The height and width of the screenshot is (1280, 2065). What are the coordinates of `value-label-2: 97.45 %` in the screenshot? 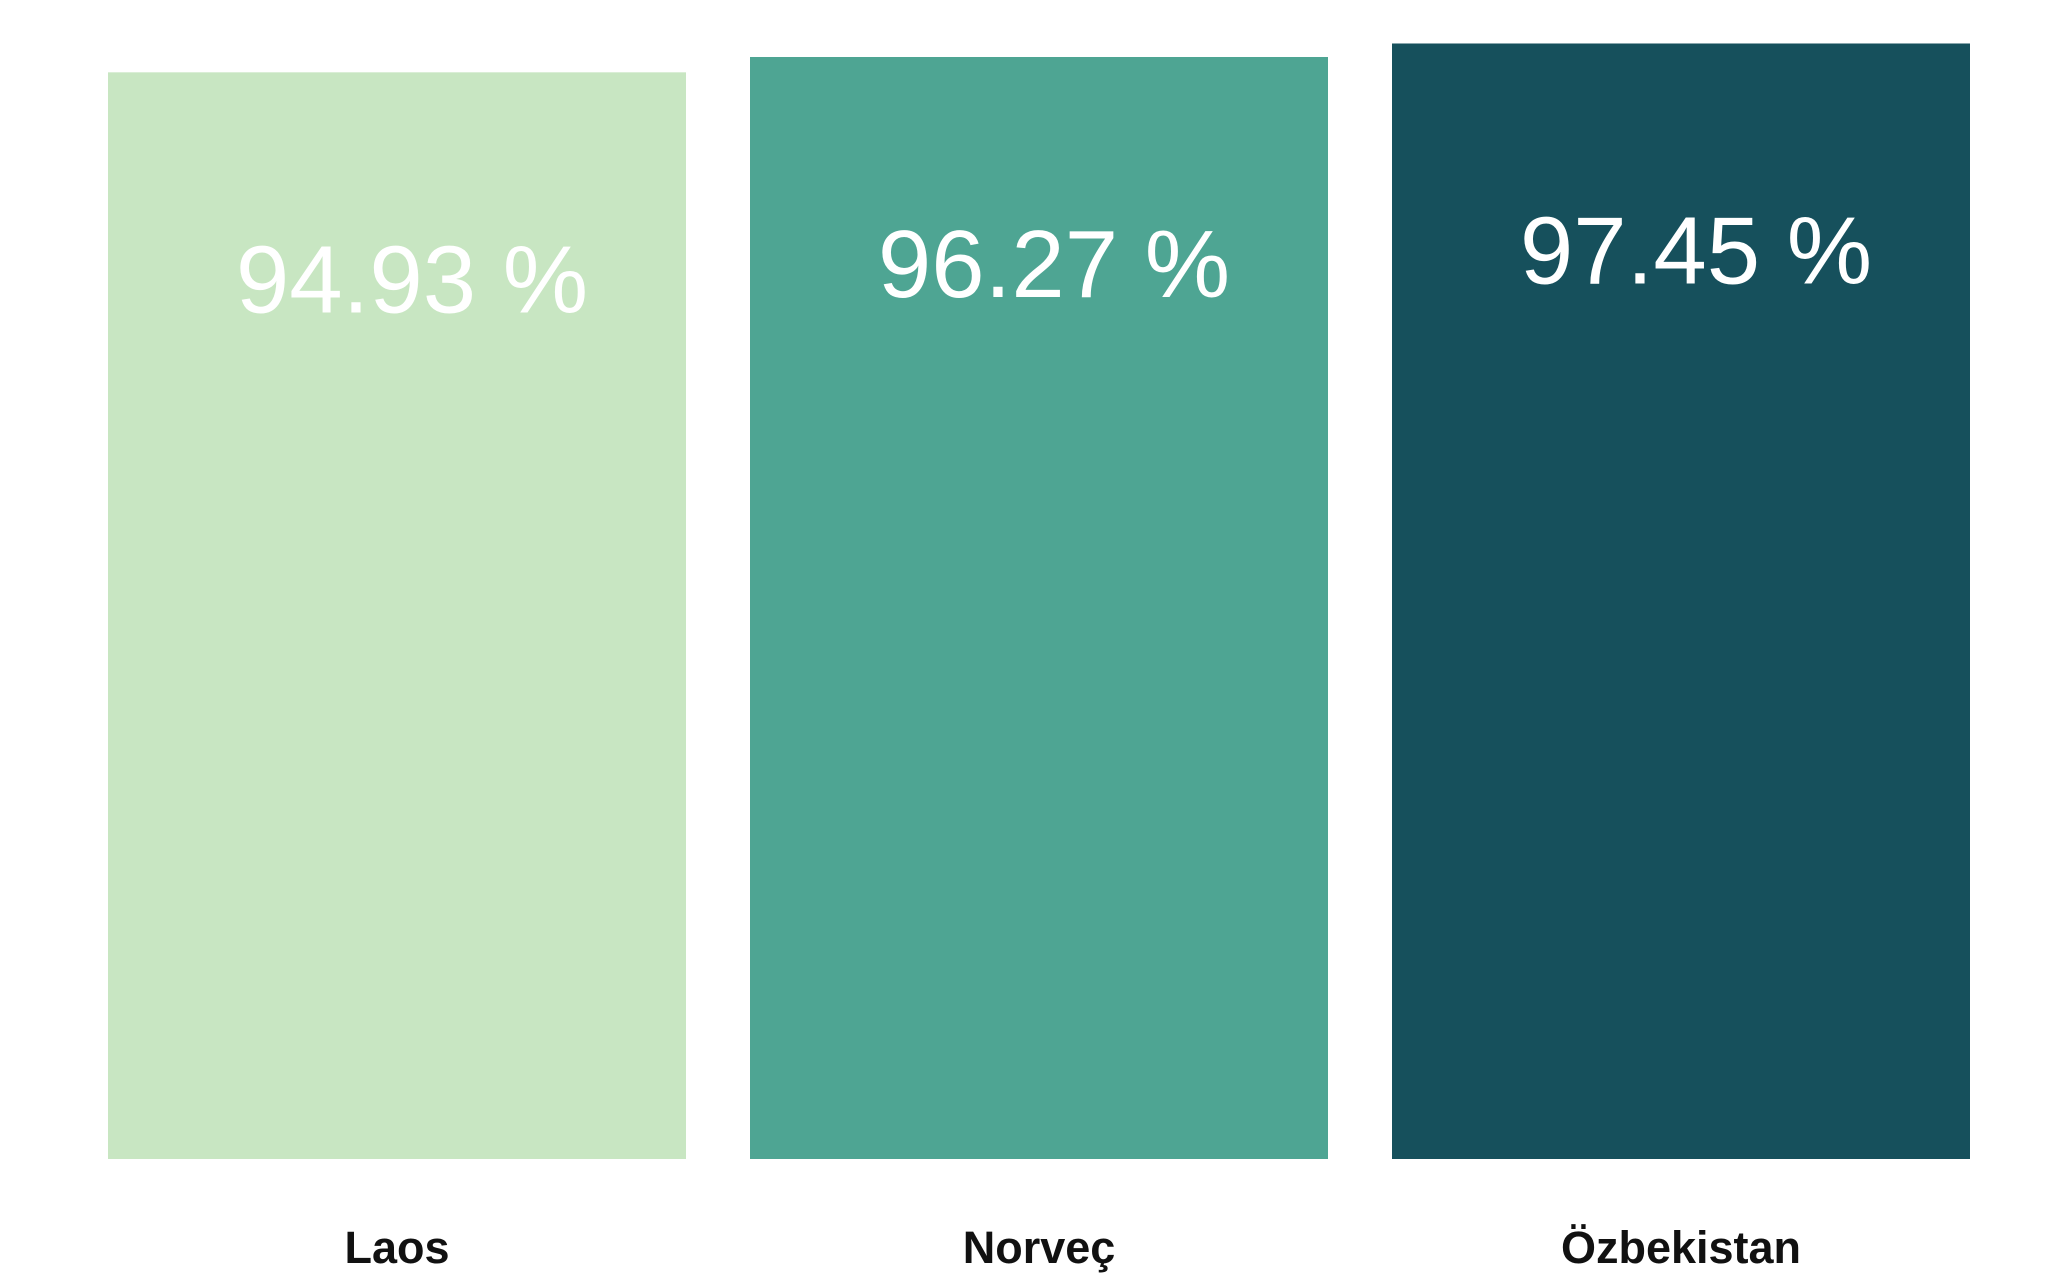 It's located at (1696, 250).